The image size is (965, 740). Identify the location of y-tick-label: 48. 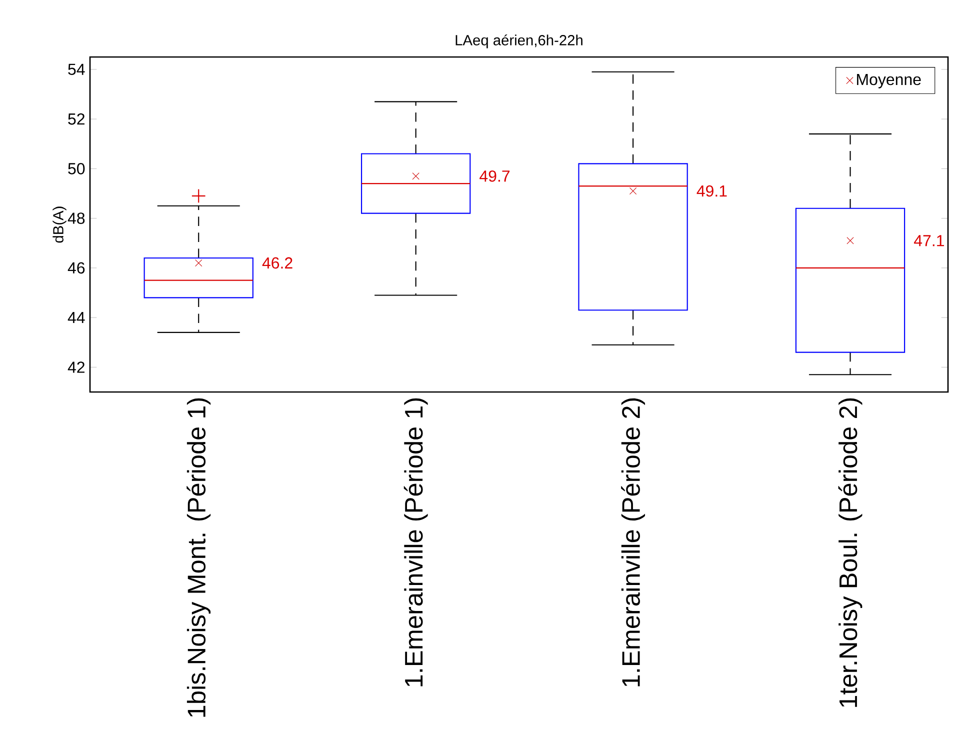
(76, 218).